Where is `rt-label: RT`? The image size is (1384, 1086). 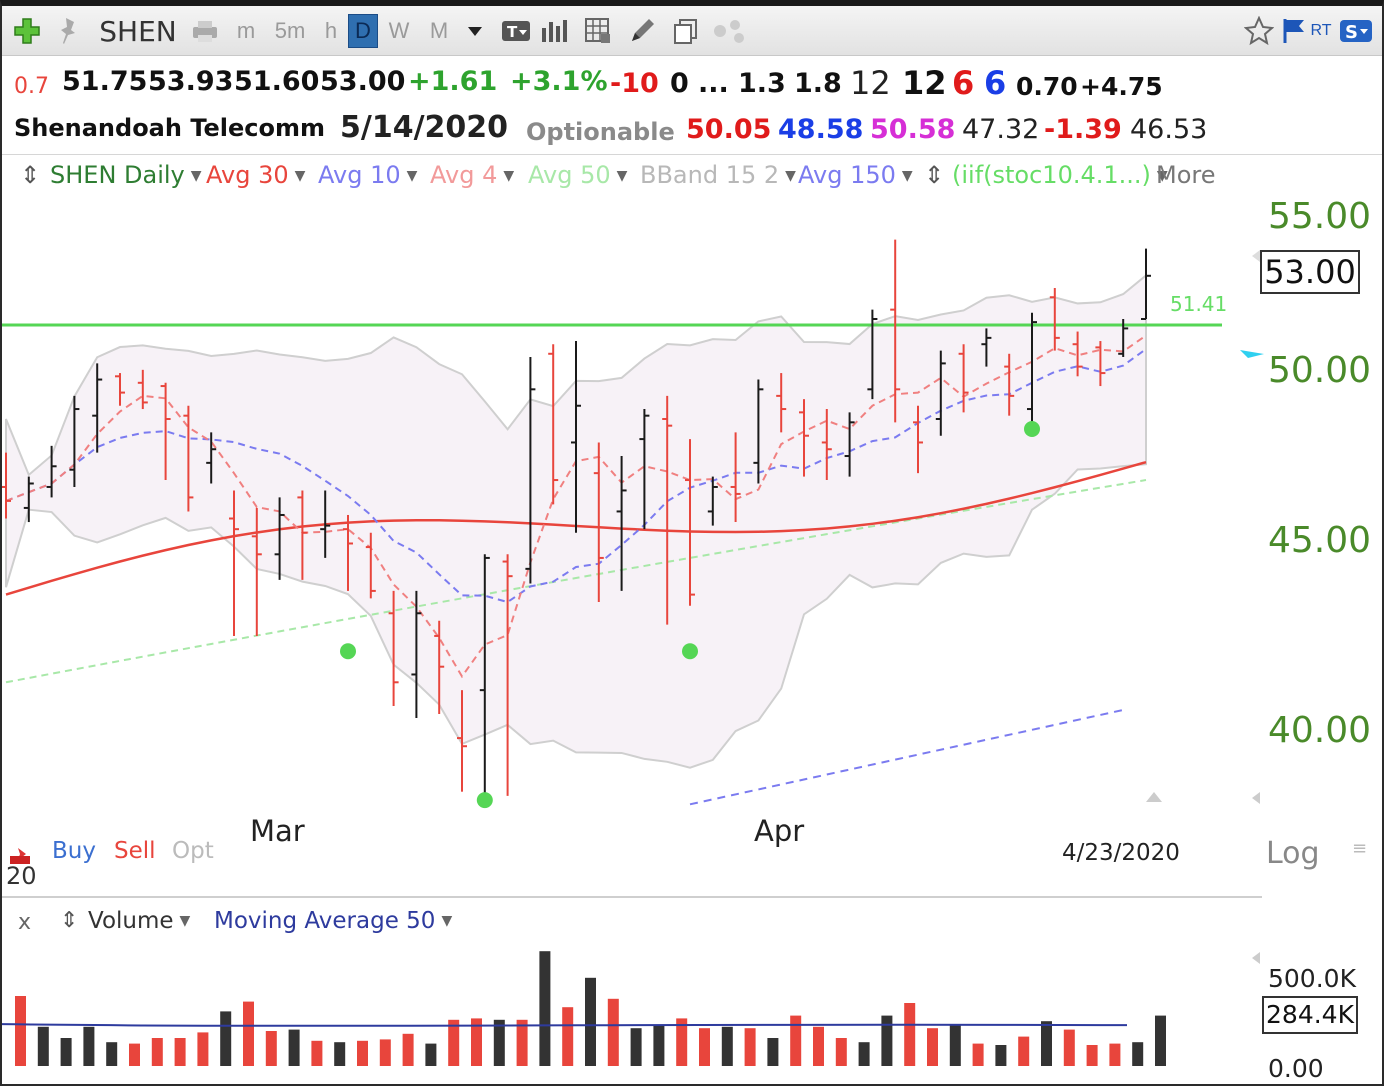 rt-label: RT is located at coordinates (1321, 30).